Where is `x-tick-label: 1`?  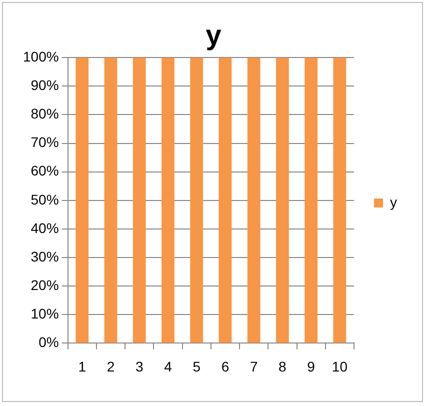 x-tick-label: 1 is located at coordinates (82, 366).